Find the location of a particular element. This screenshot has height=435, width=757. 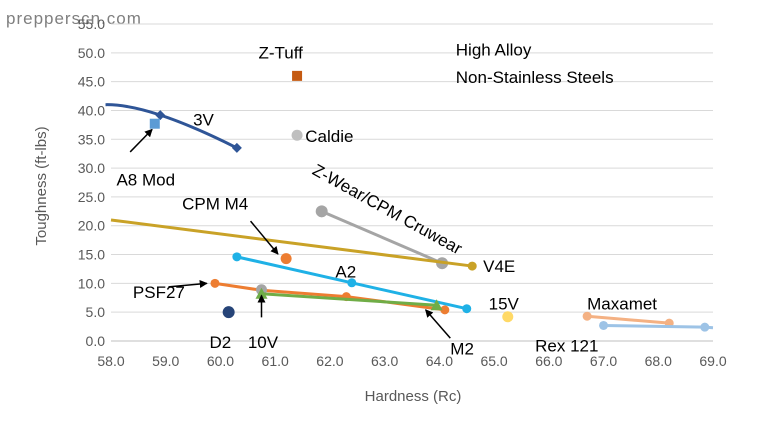

label-non-stainless-steels: Non-Stainless Steels is located at coordinates (535, 77).